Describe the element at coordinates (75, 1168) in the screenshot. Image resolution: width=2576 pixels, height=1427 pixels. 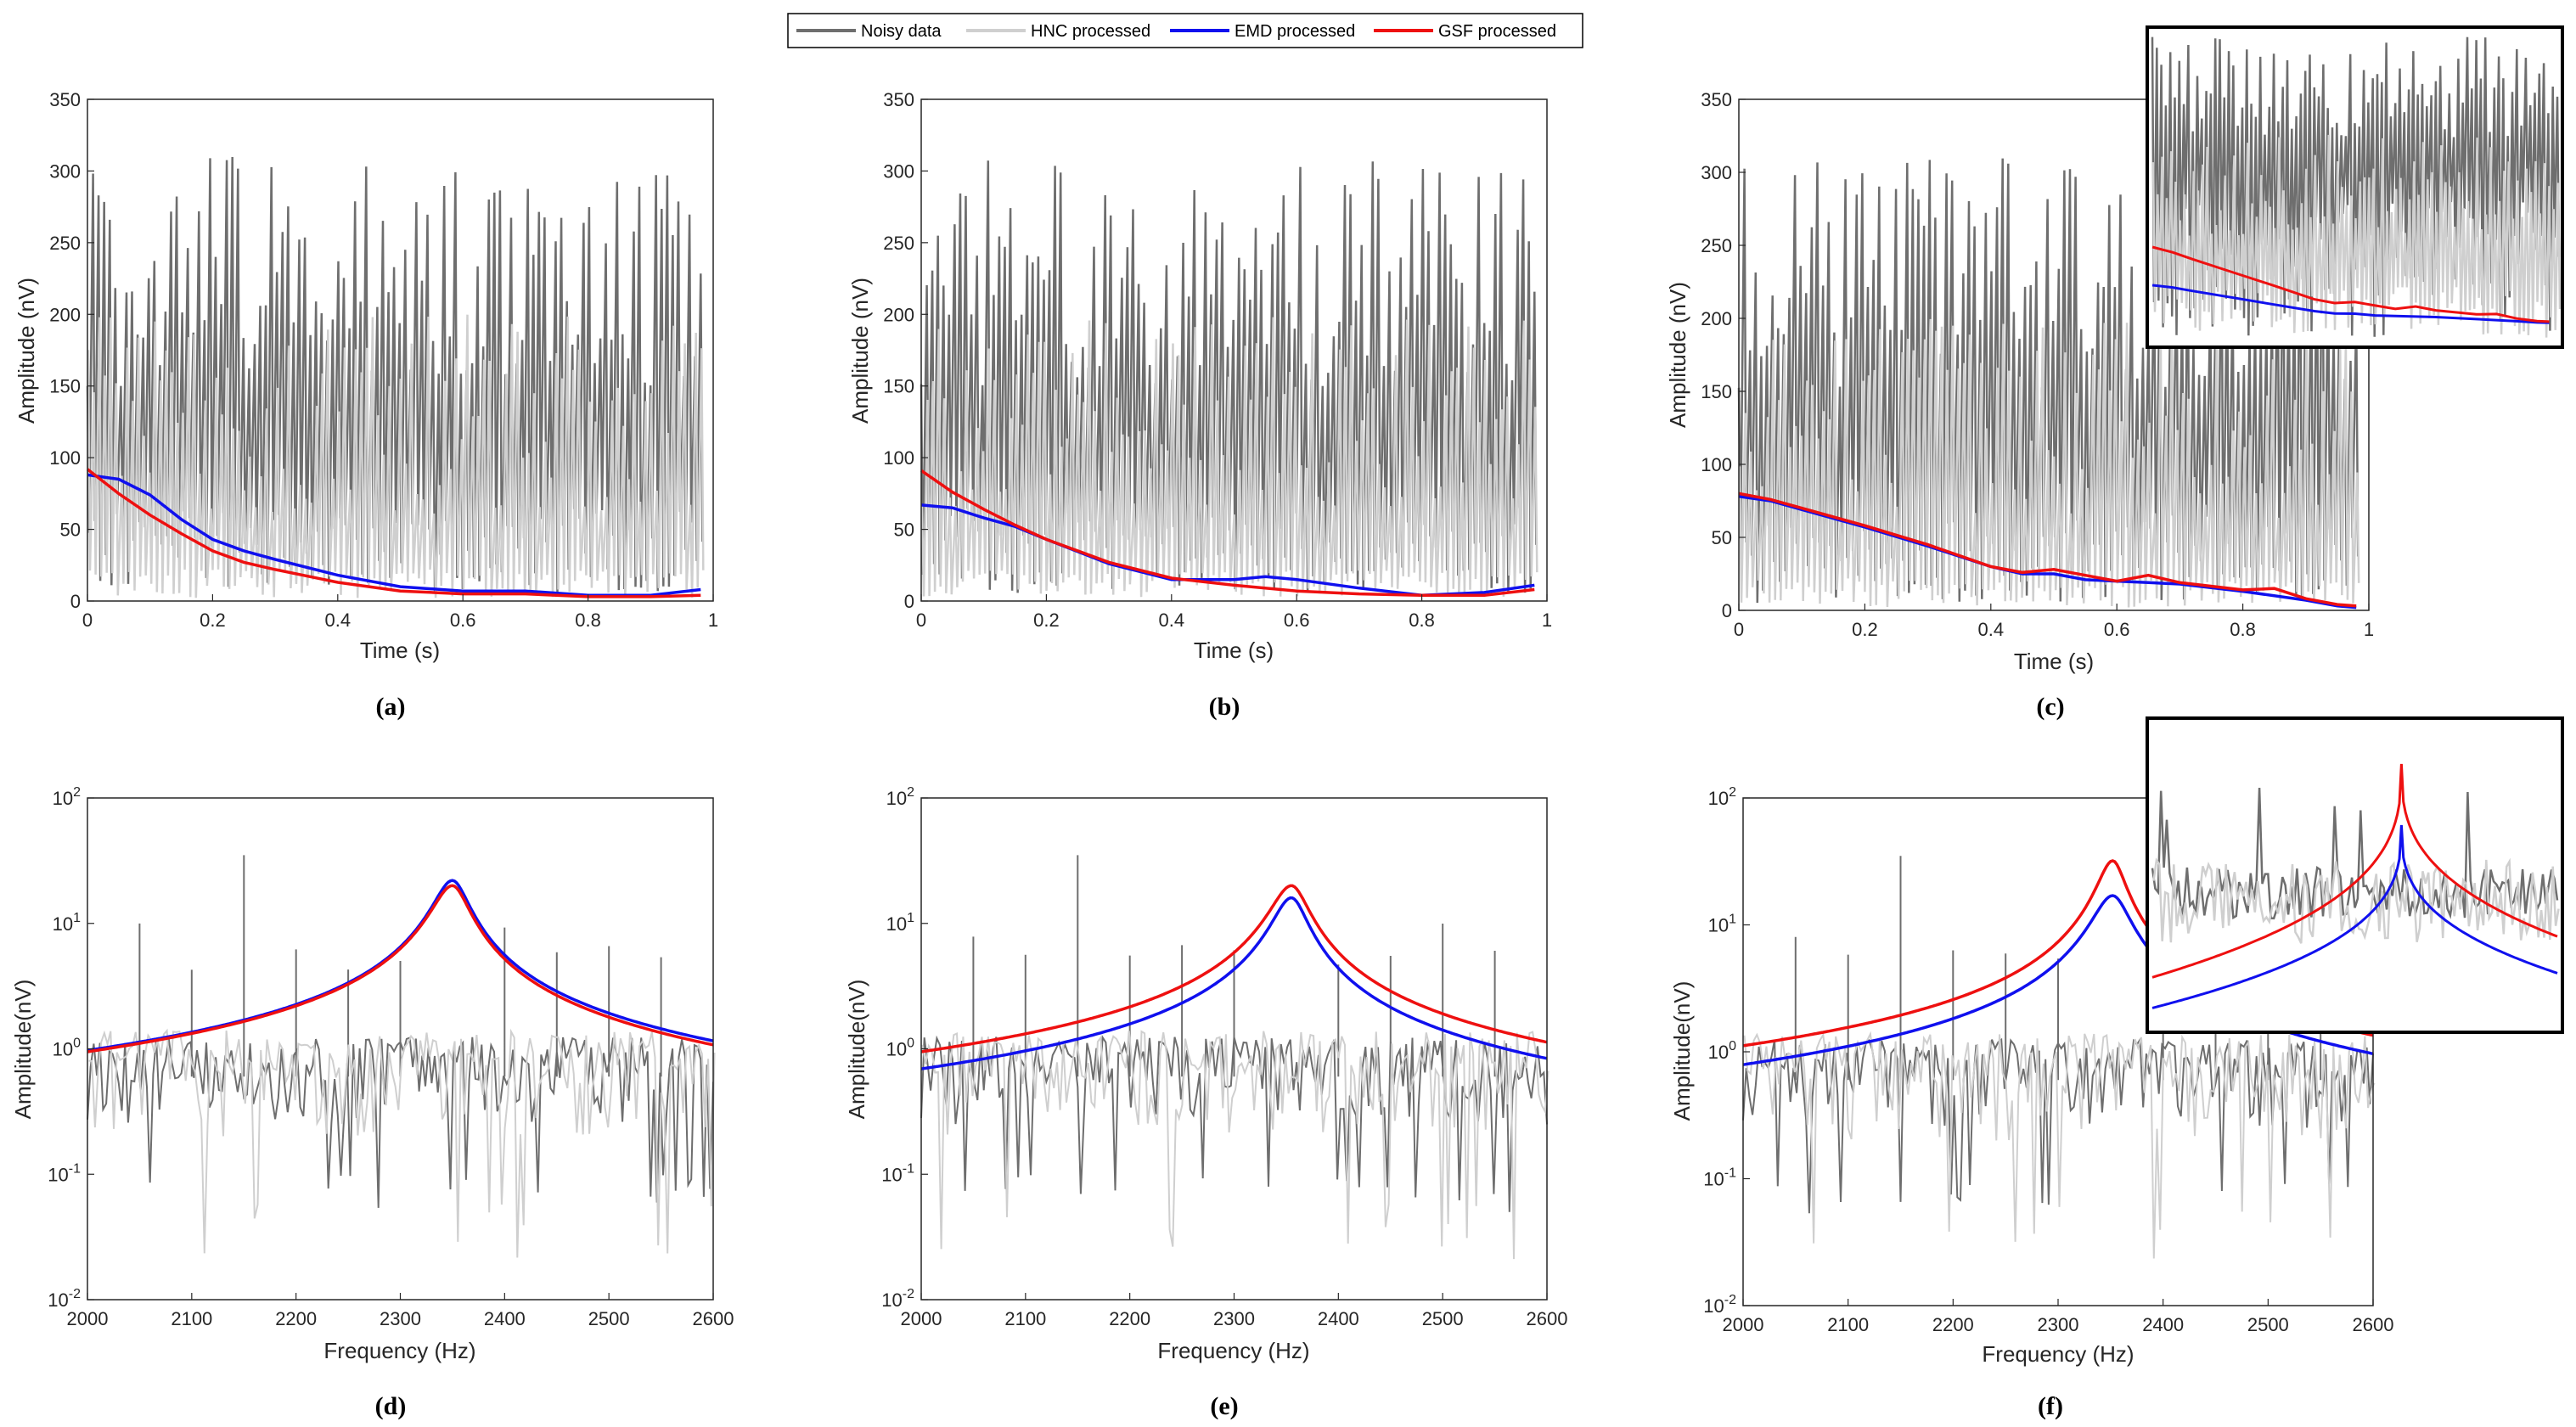
I see `y-tick-exponent: -1` at that location.